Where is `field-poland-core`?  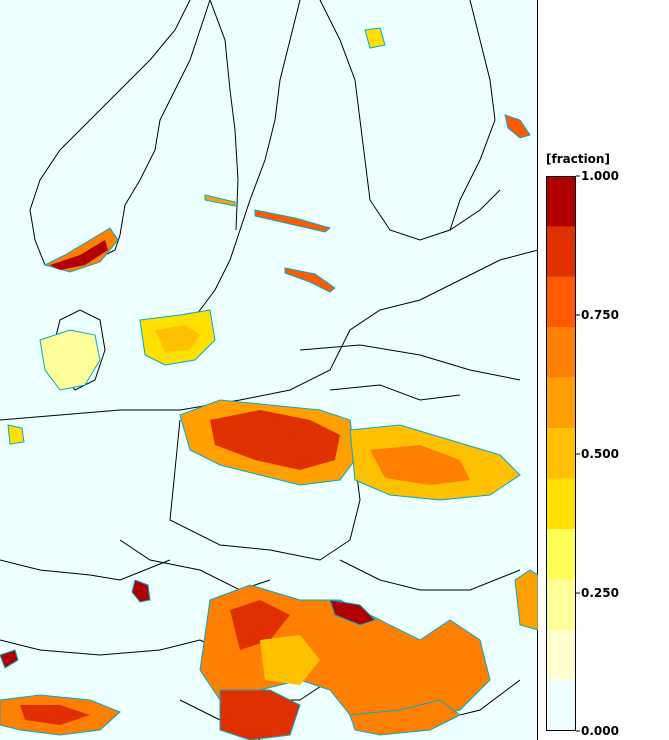 field-poland-core is located at coordinates (275, 440).